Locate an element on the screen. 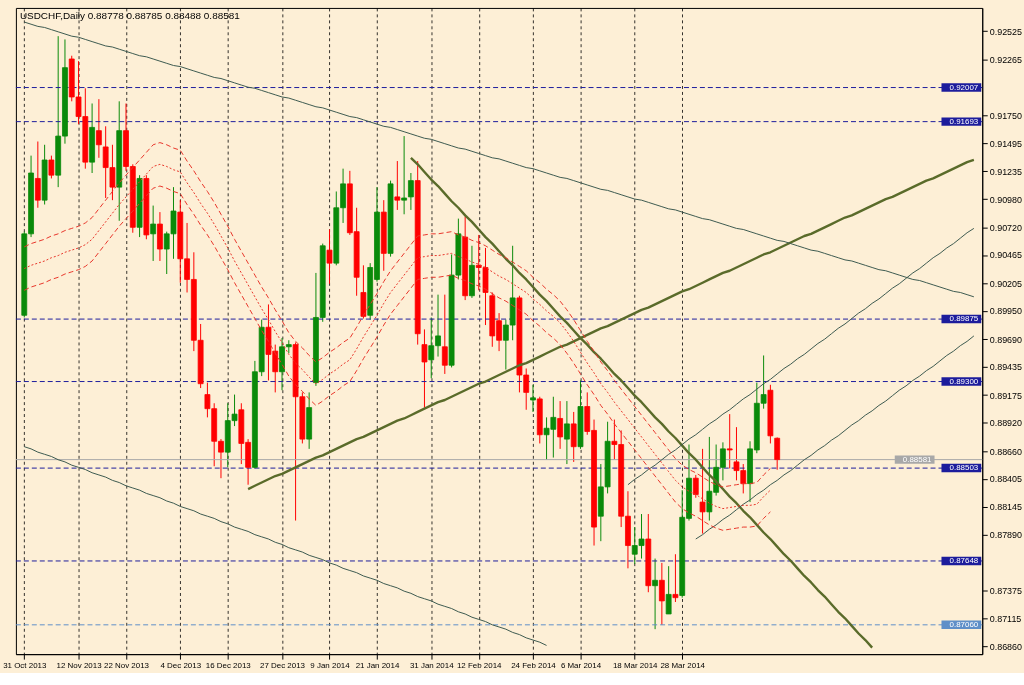  y-tick-label: 0.88660 is located at coordinates (1006, 451).